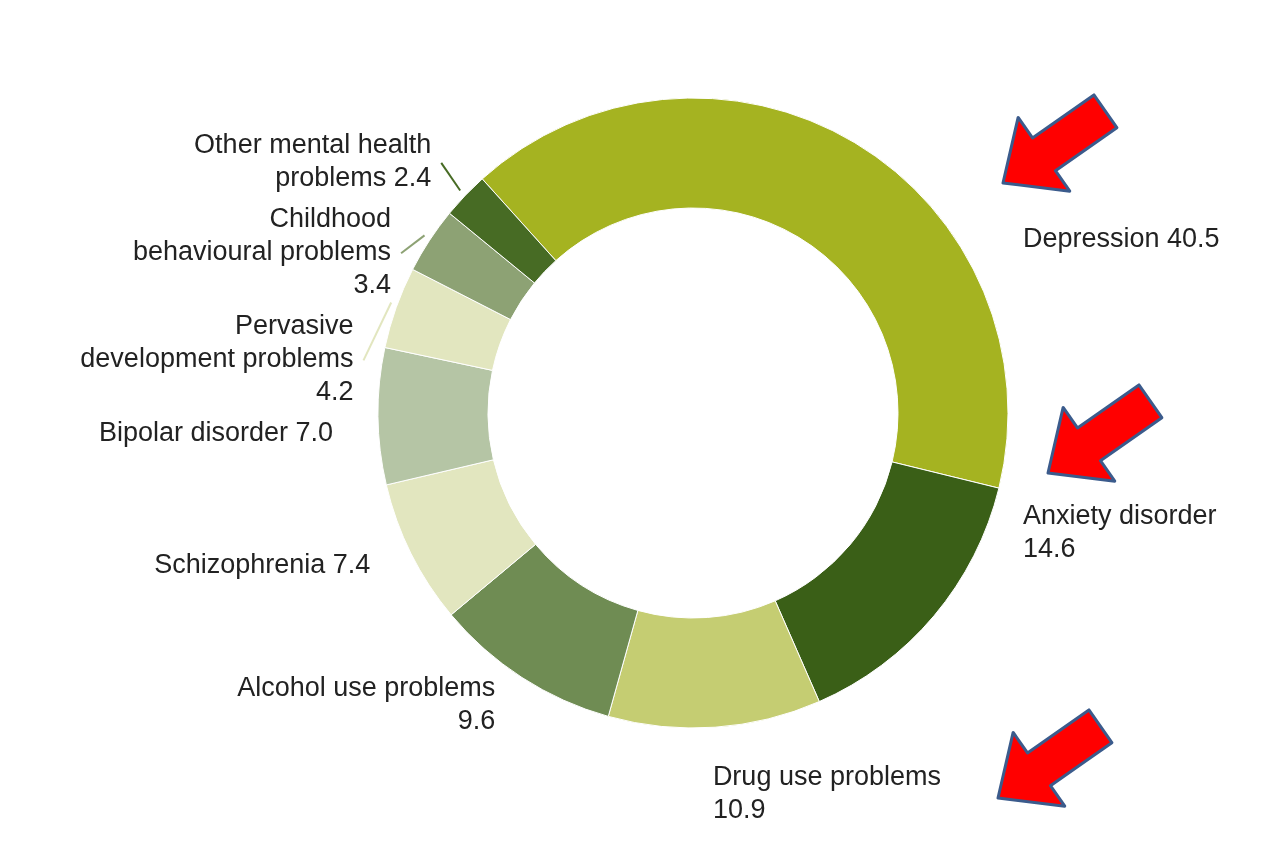  I want to click on slice-label: Drug use problems, so click(826, 776).